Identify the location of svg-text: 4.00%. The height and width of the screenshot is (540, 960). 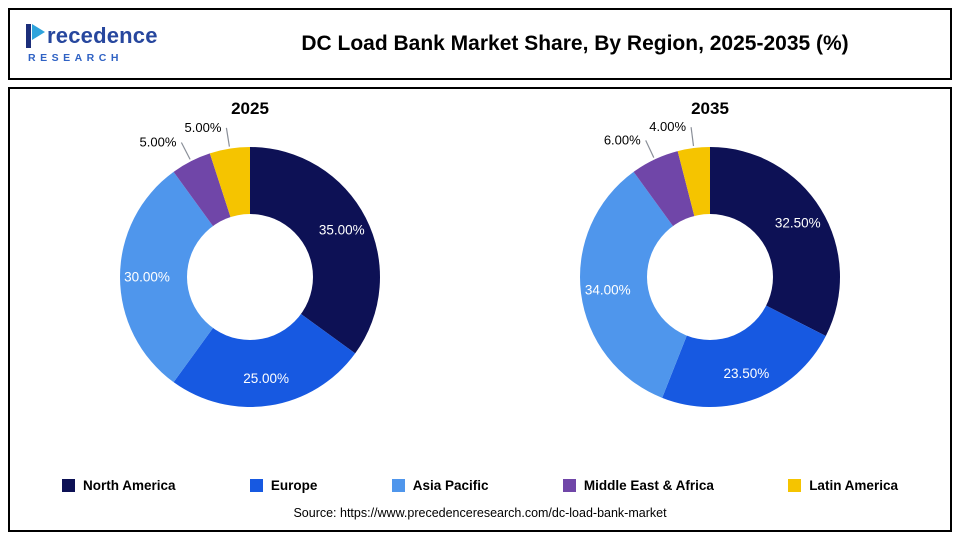
(667, 126).